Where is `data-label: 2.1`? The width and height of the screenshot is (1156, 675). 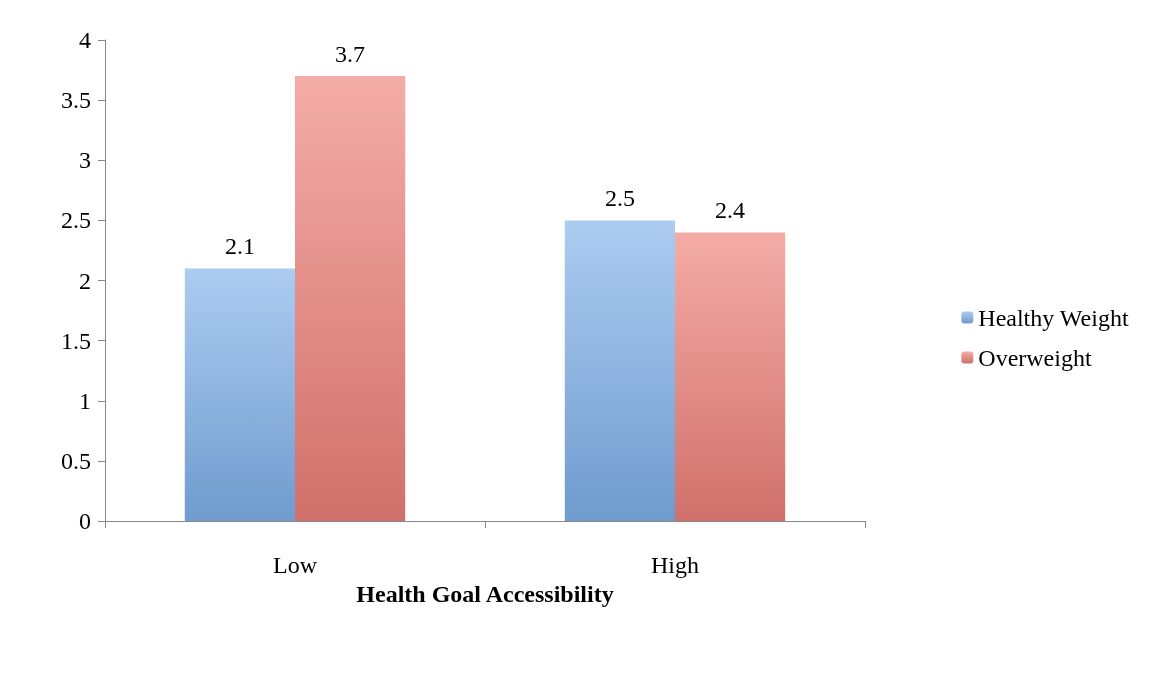
data-label: 2.1 is located at coordinates (239, 246).